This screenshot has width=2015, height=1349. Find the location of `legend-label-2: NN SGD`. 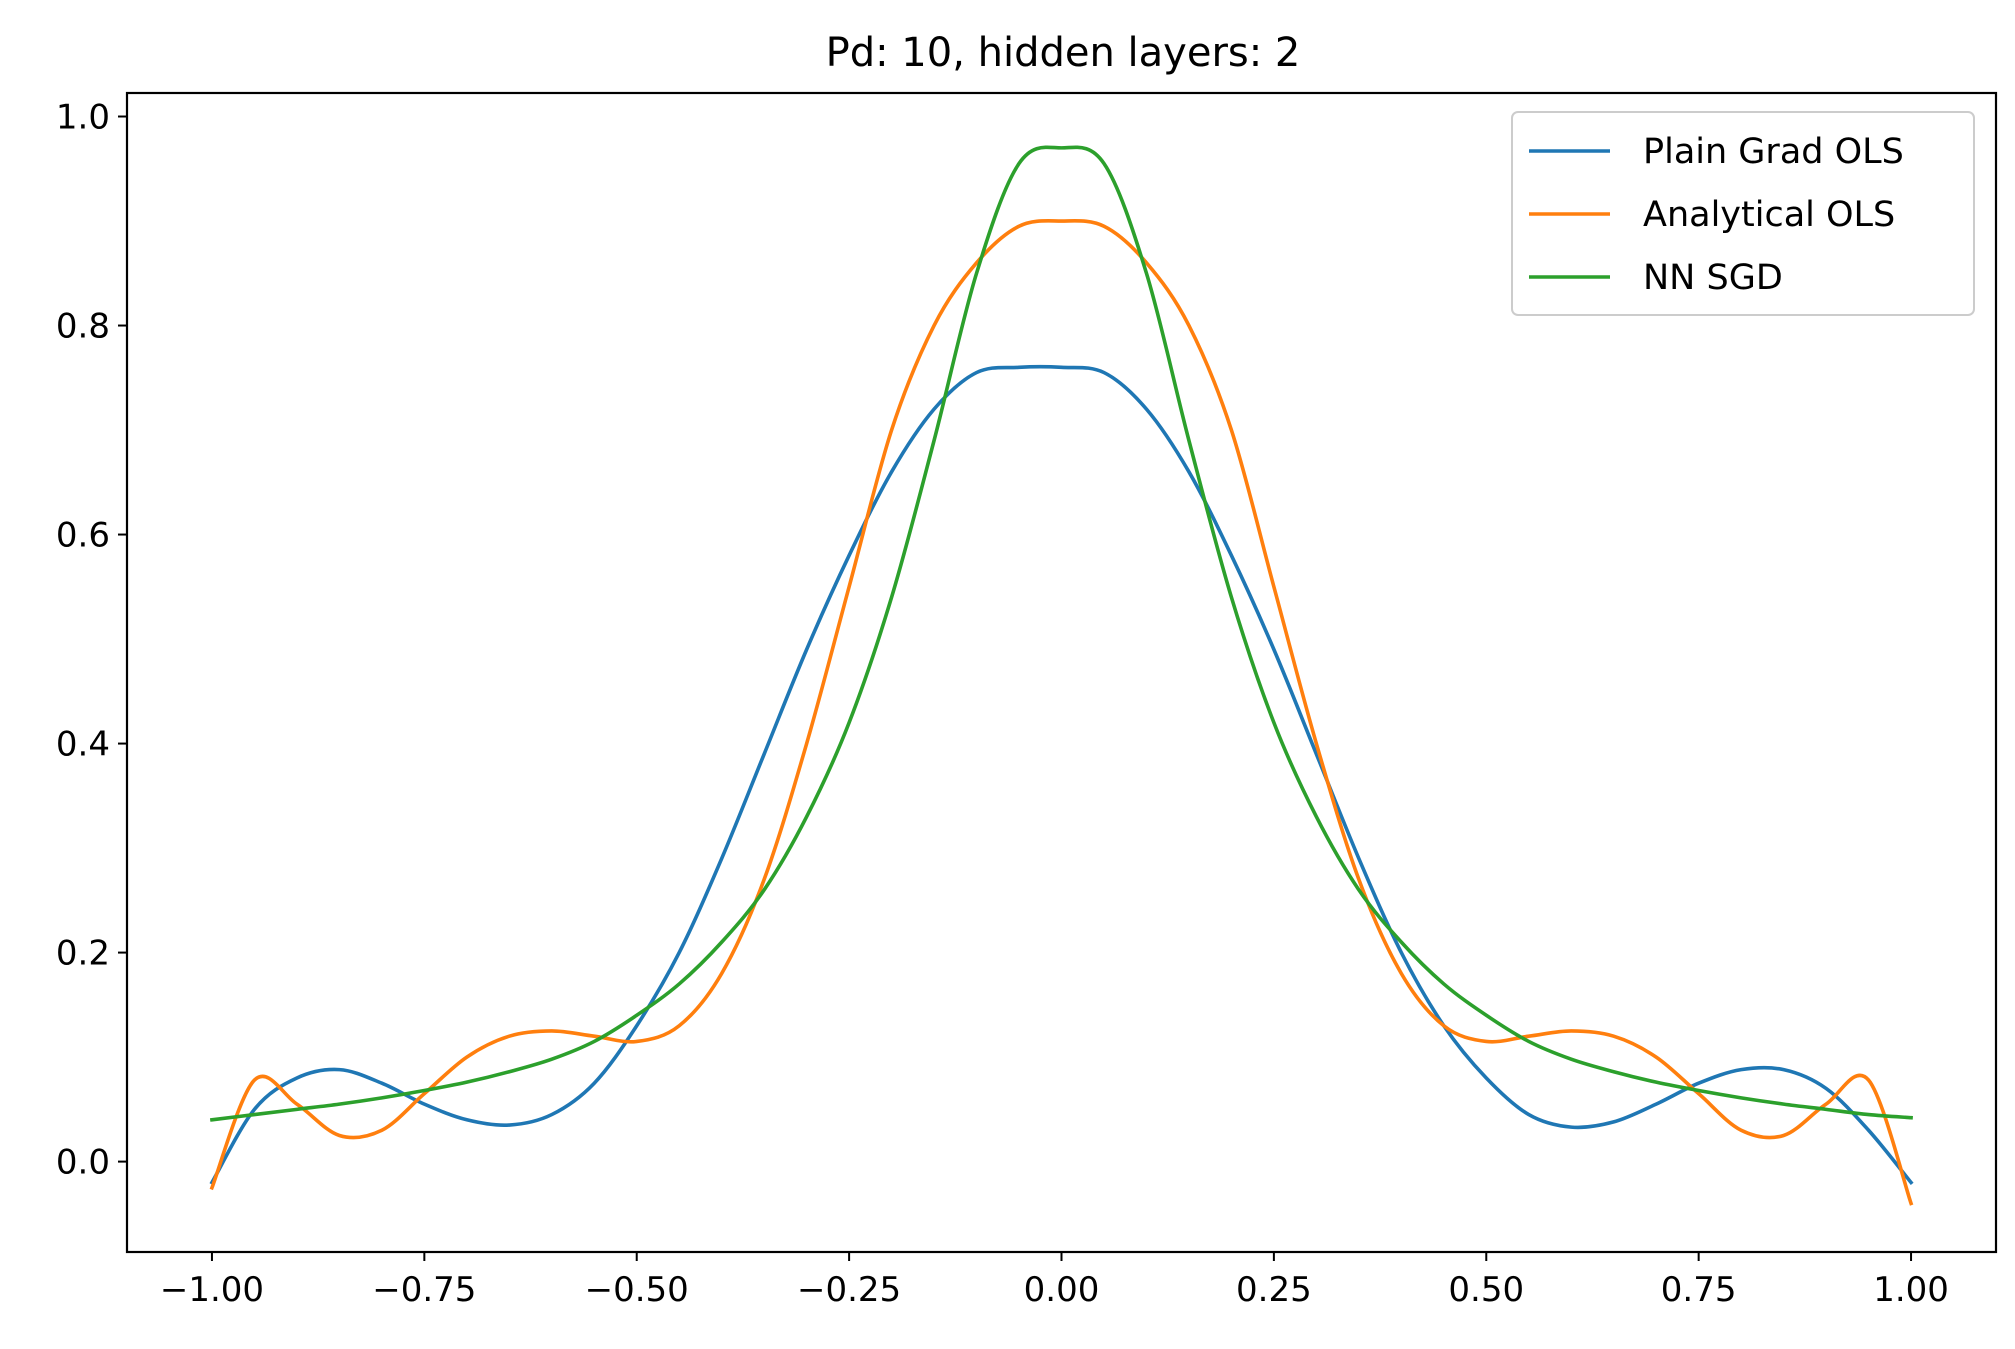

legend-label-2: NN SGD is located at coordinates (1713, 278).